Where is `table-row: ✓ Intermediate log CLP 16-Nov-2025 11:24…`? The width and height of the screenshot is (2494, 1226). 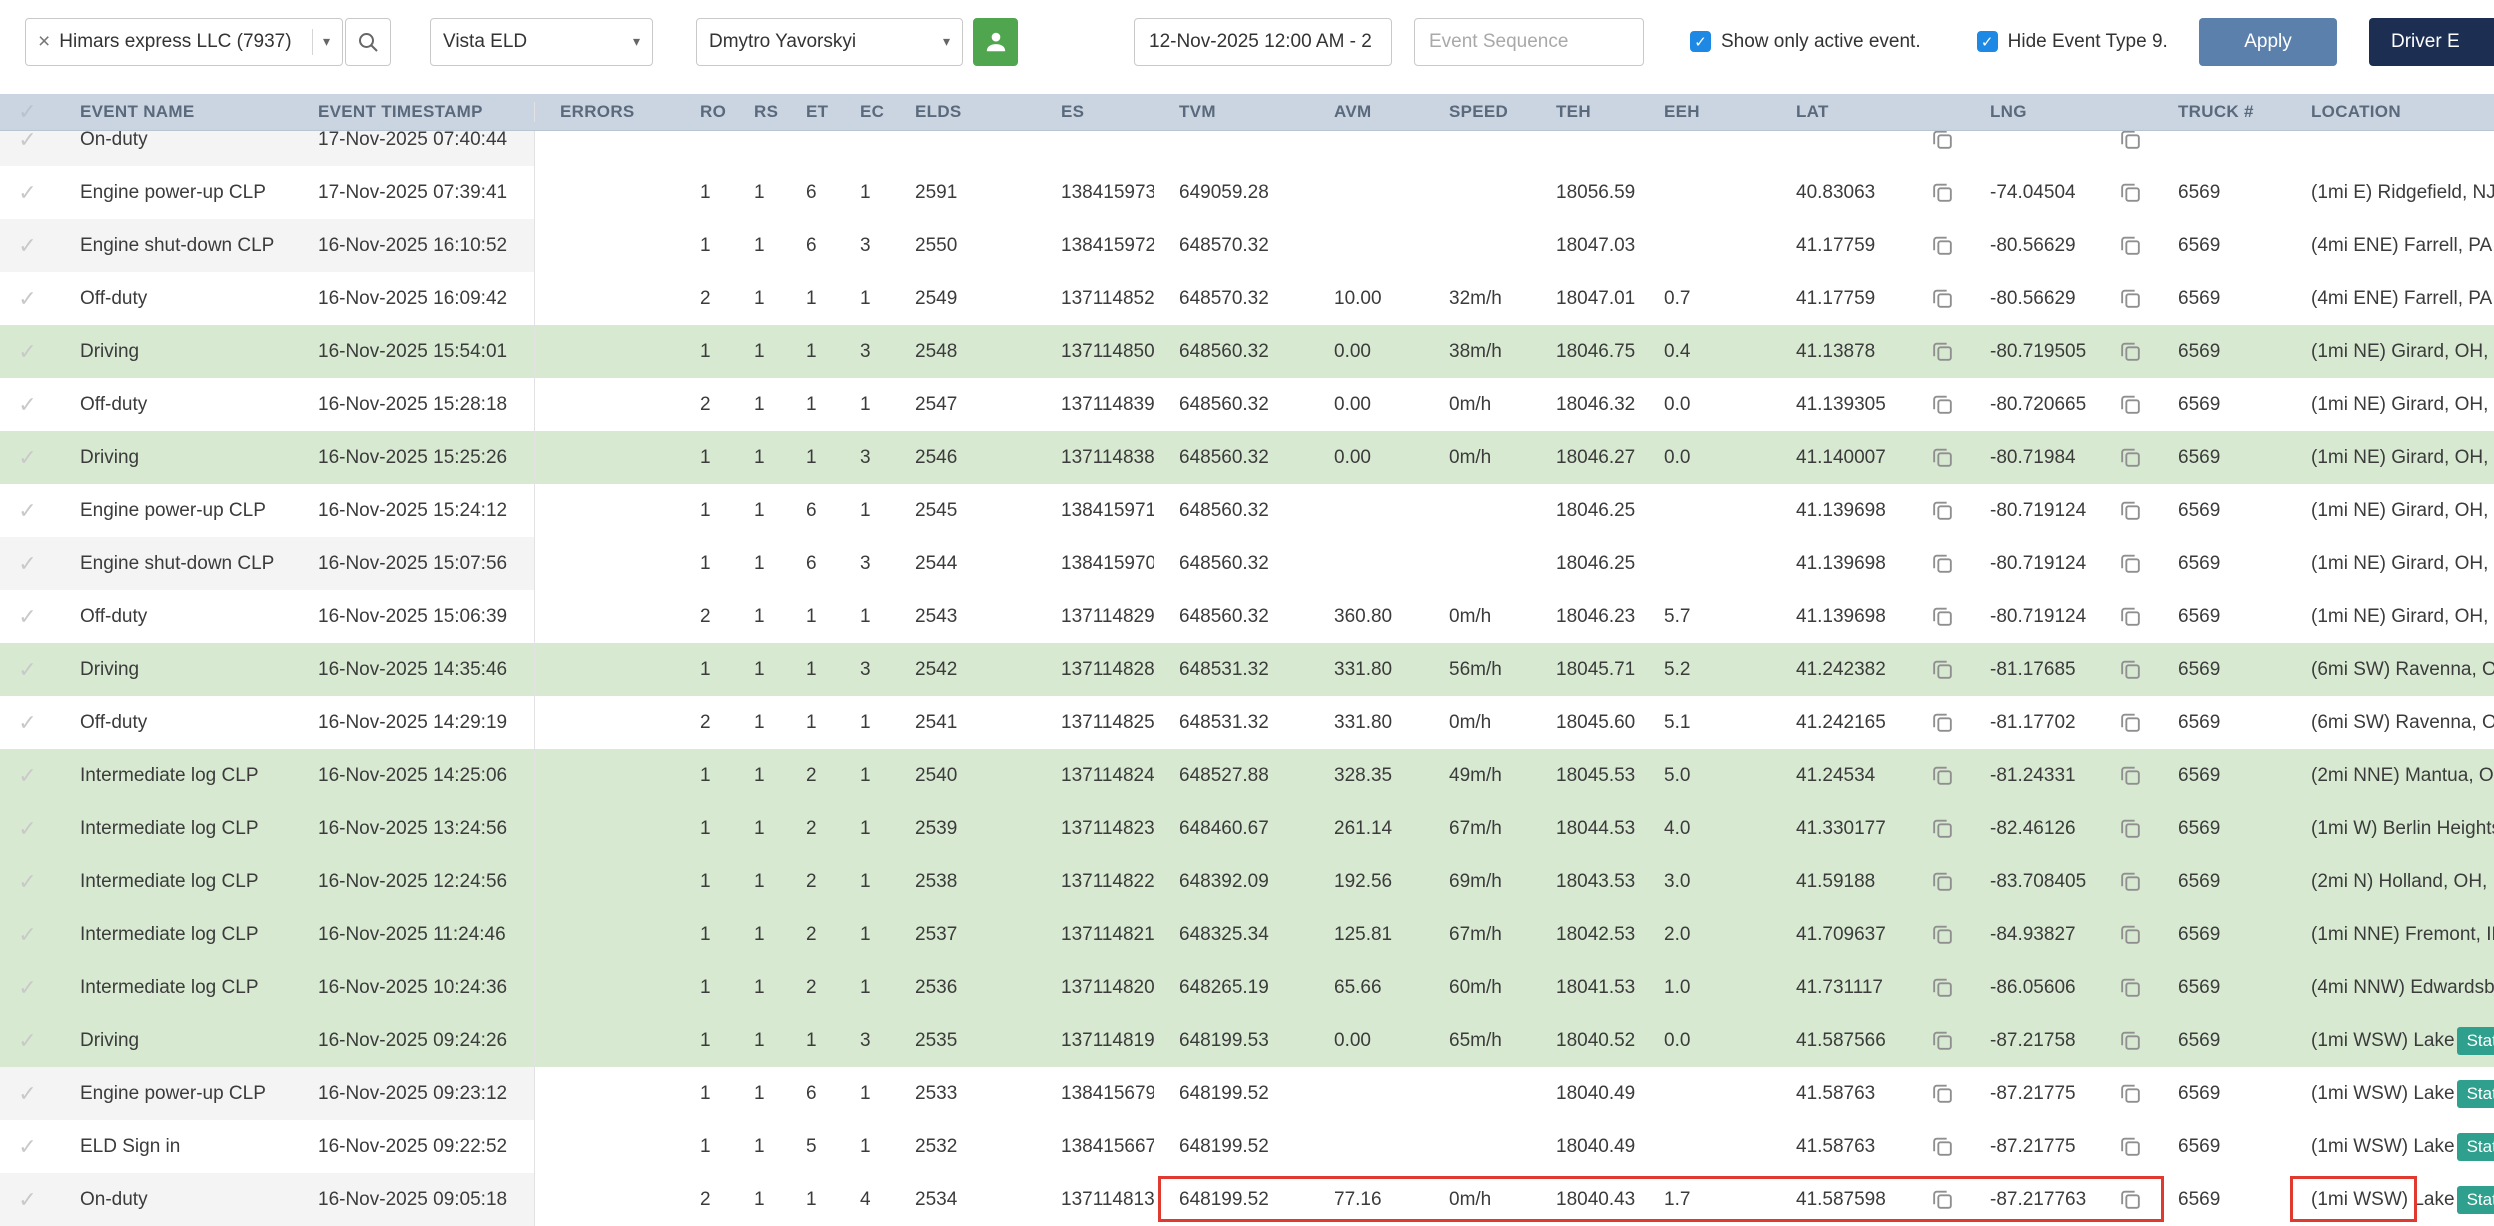 table-row: ✓ Intermediate log CLP 16-Nov-2025 11:24… is located at coordinates (1247, 934).